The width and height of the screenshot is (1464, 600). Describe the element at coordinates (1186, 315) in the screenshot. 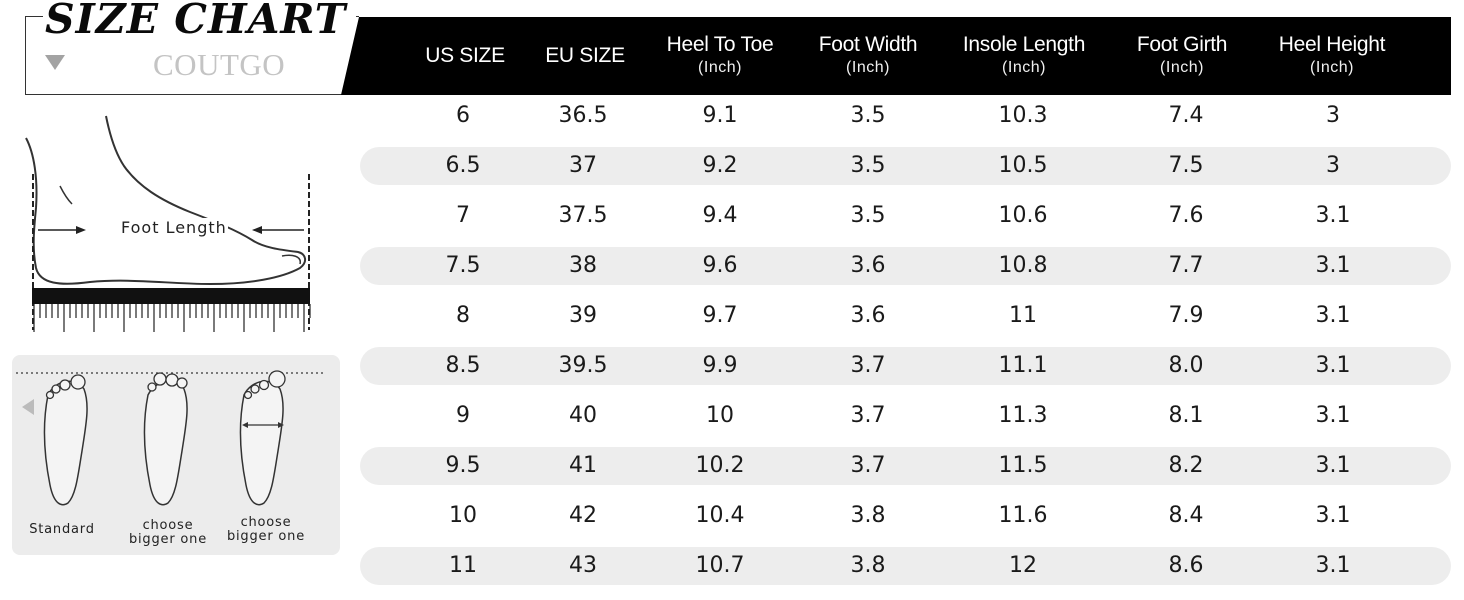

I see `table-cell: 7.9` at that location.